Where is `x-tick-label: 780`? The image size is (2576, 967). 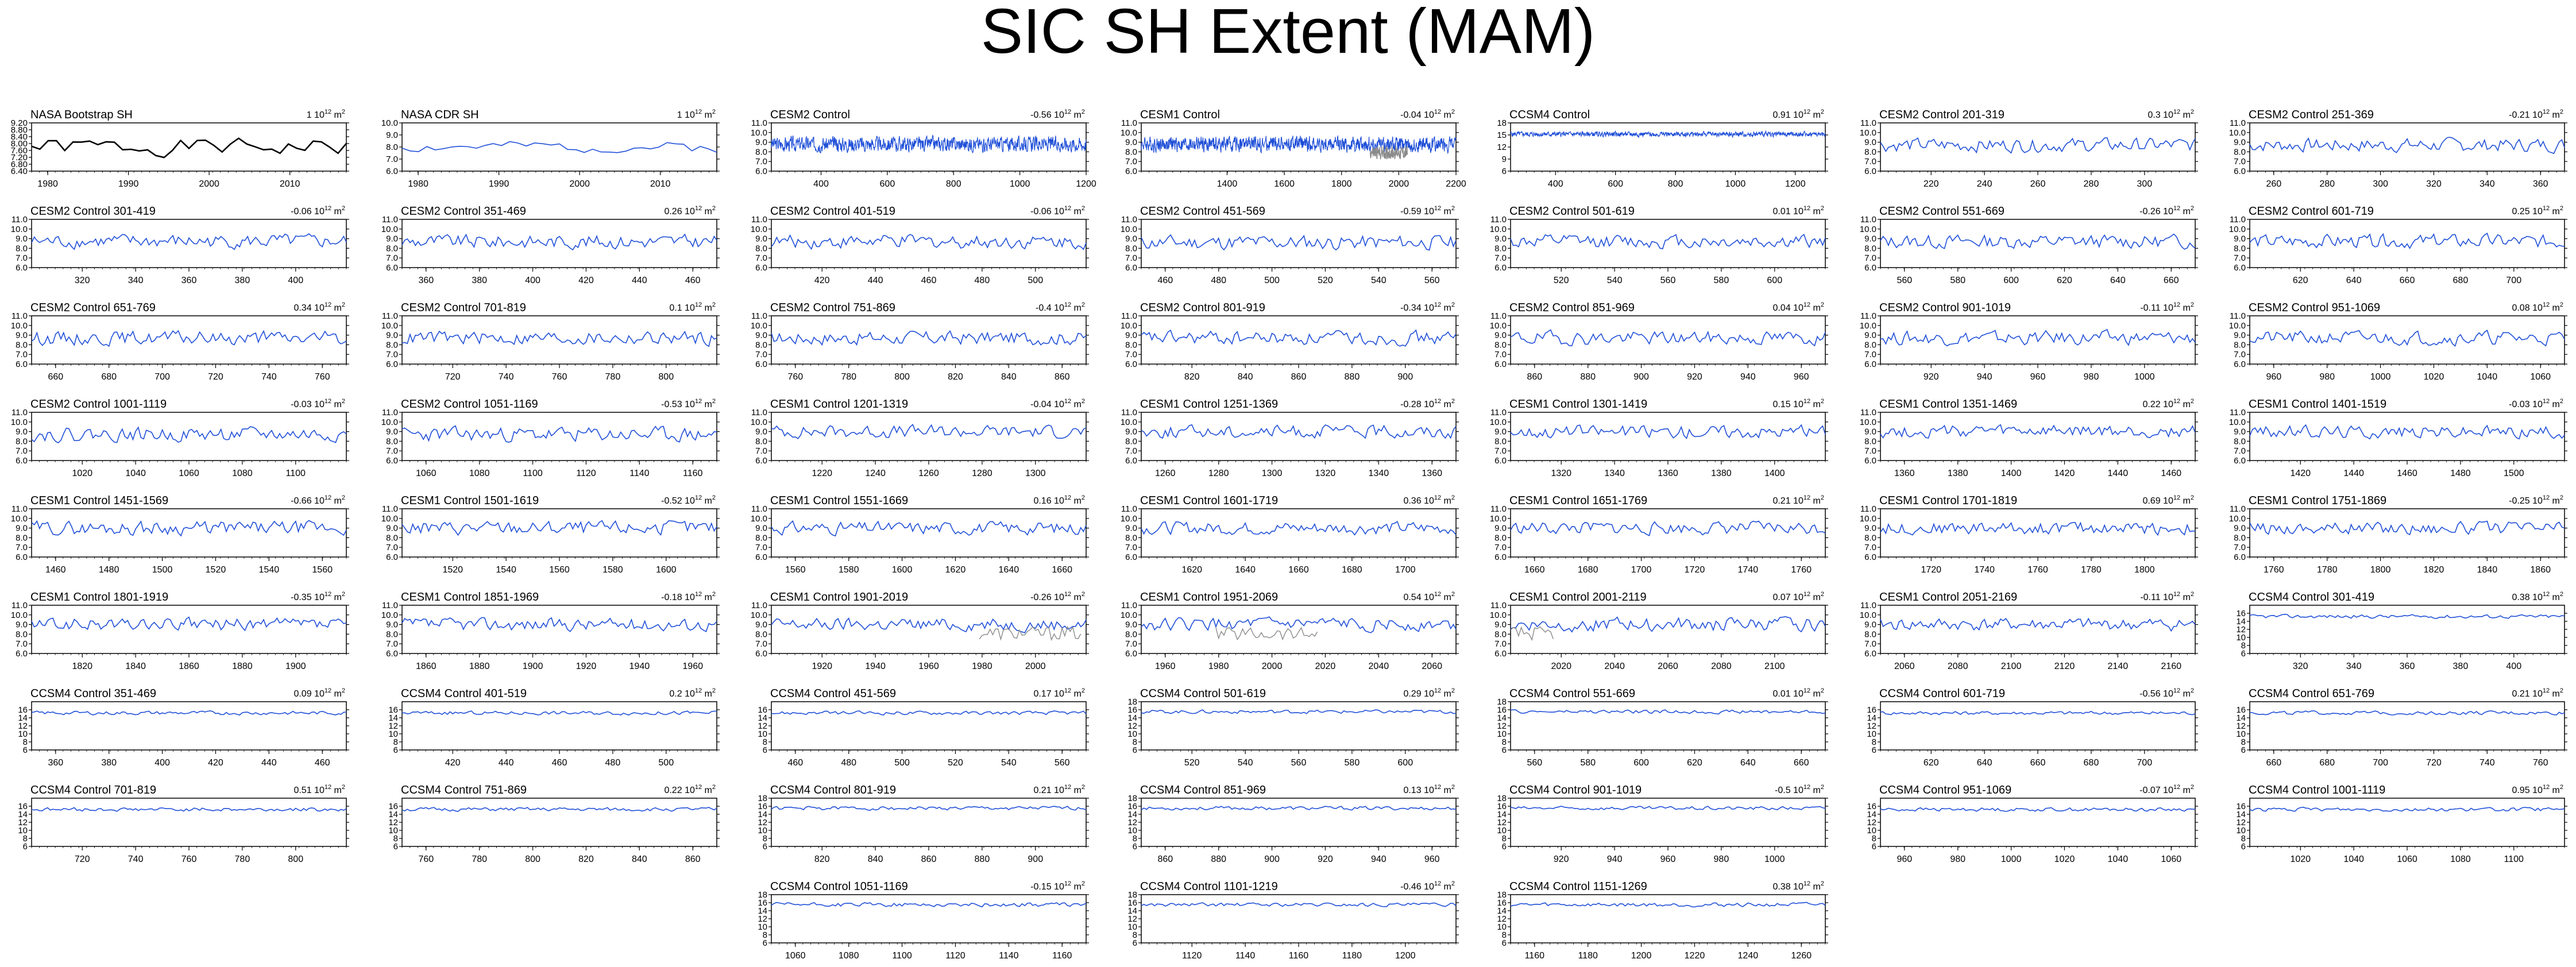 x-tick-label: 780 is located at coordinates (848, 377).